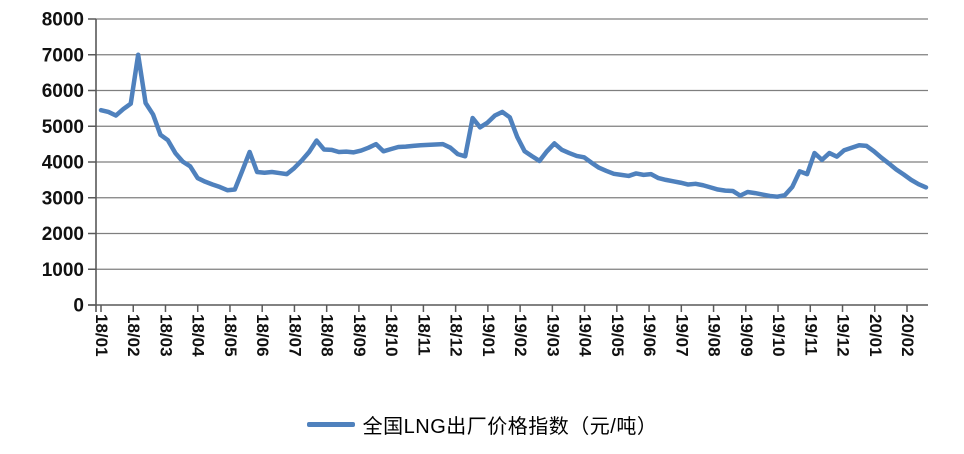  I want to click on x-tick-label: 19/12, so click(843, 335).